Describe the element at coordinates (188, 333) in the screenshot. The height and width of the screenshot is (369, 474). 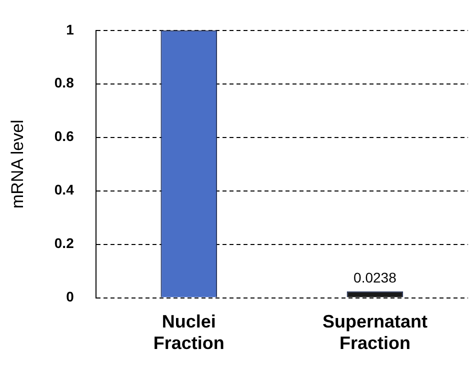
I see `x-tick-label: Nuclei Fraction` at that location.